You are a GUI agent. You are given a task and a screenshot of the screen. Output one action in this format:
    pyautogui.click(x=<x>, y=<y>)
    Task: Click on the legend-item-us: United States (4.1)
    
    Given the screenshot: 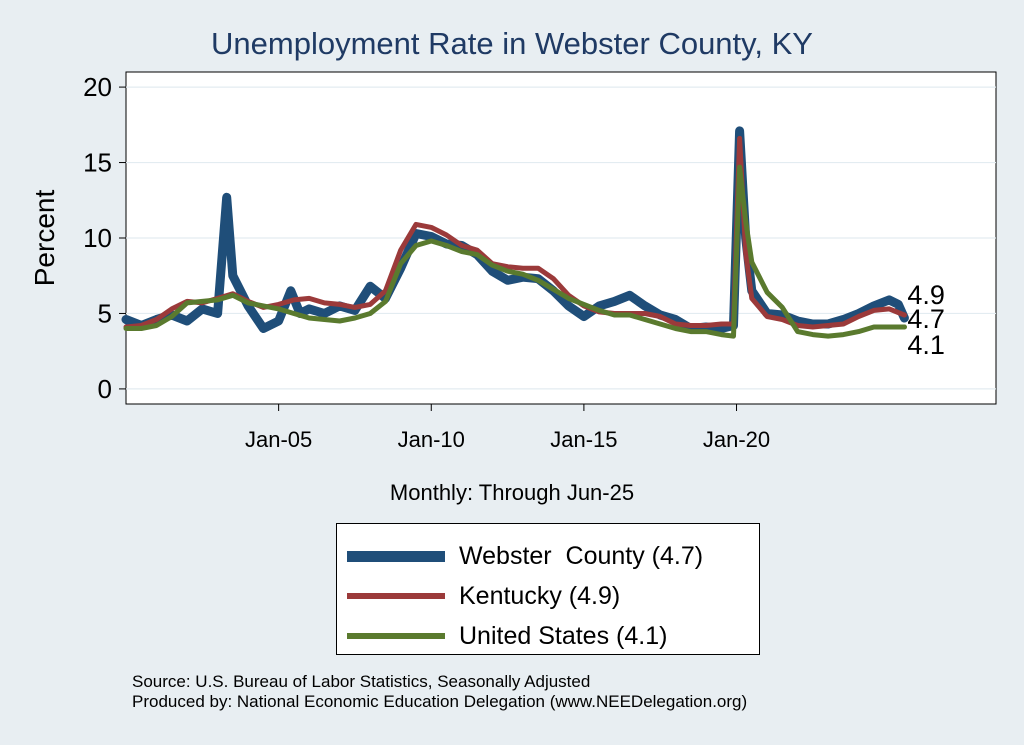 What is the action you would take?
    pyautogui.click(x=507, y=636)
    